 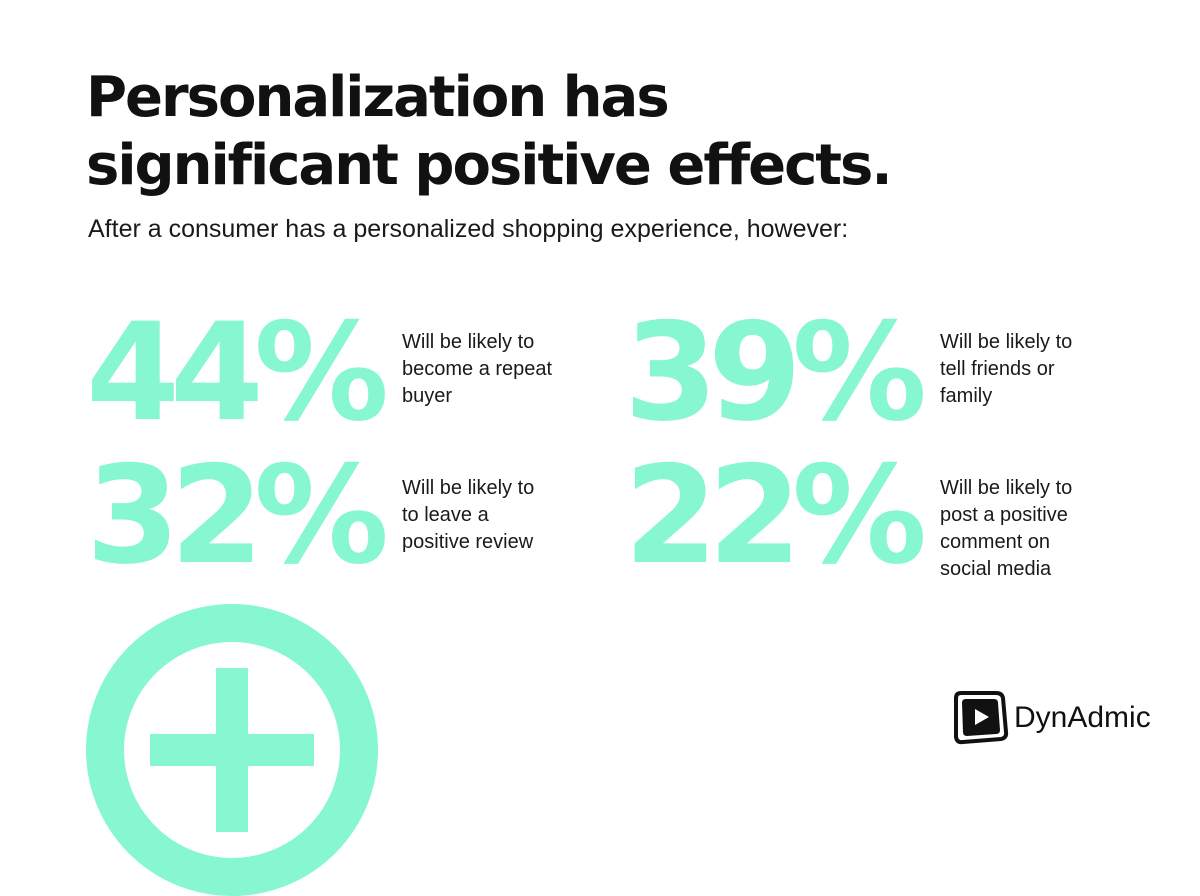 I want to click on stat-description: Will be likely to tell friends or family, so click(x=1006, y=369).